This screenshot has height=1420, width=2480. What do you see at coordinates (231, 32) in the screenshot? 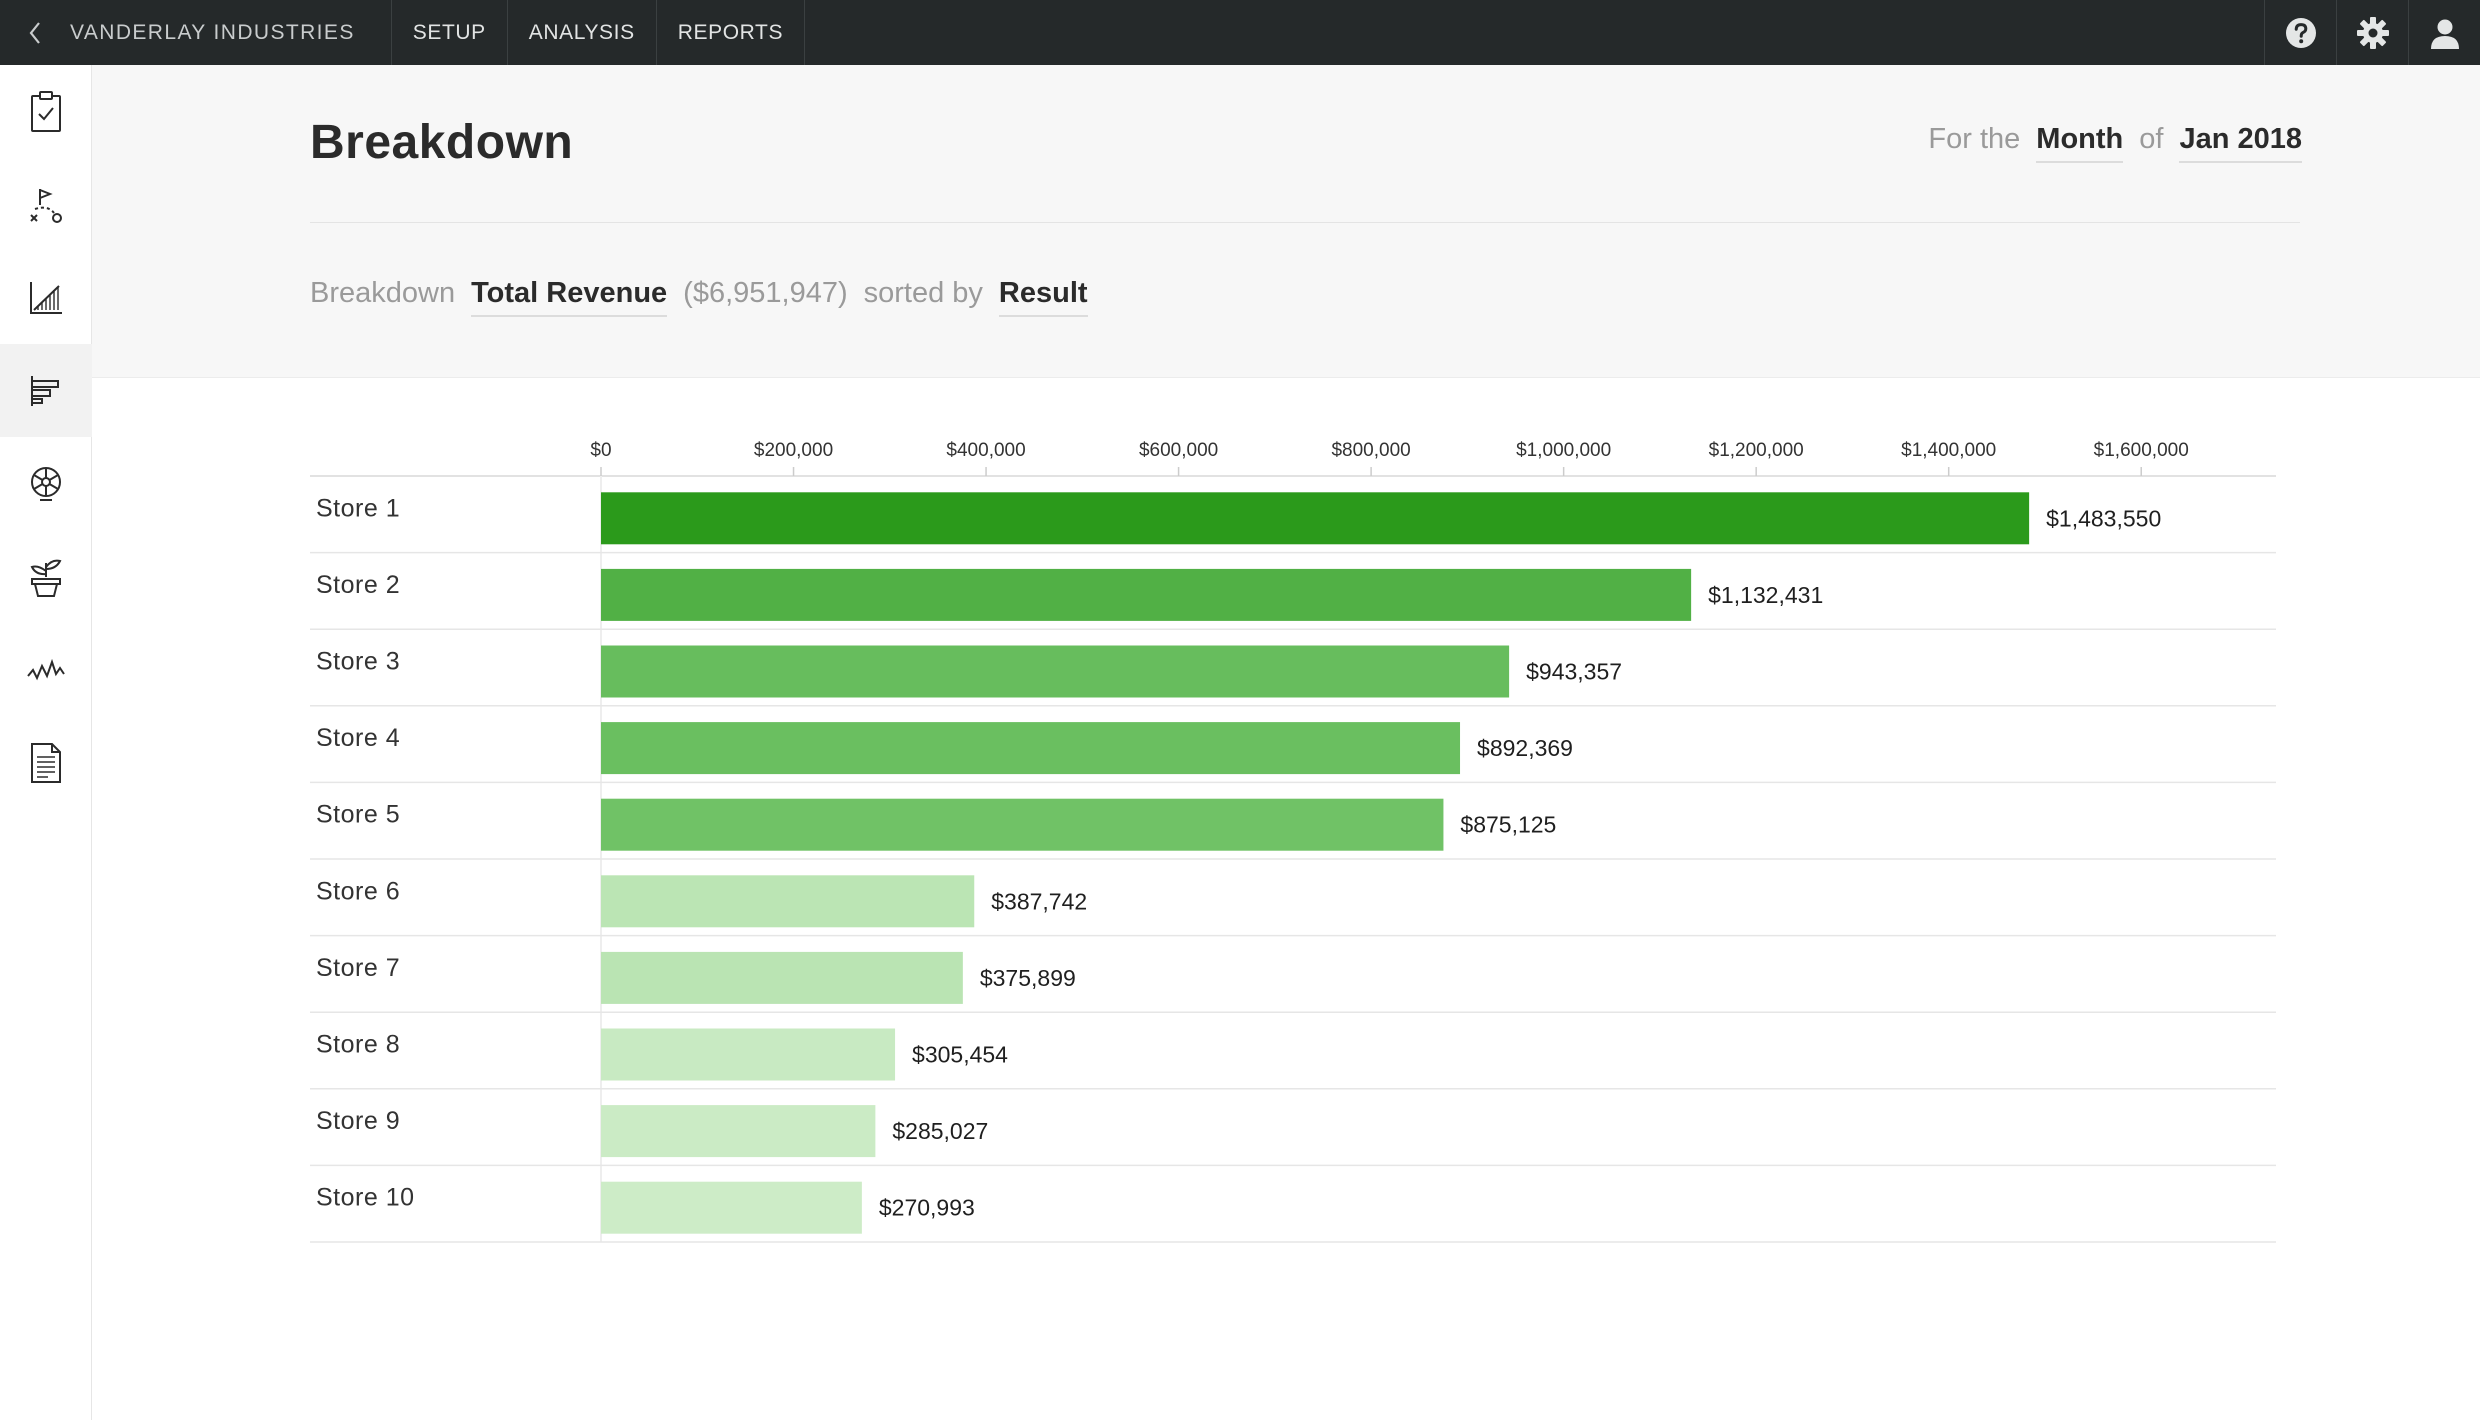
I see `company-name: VANDERLAY INDUSTRIES` at bounding box center [231, 32].